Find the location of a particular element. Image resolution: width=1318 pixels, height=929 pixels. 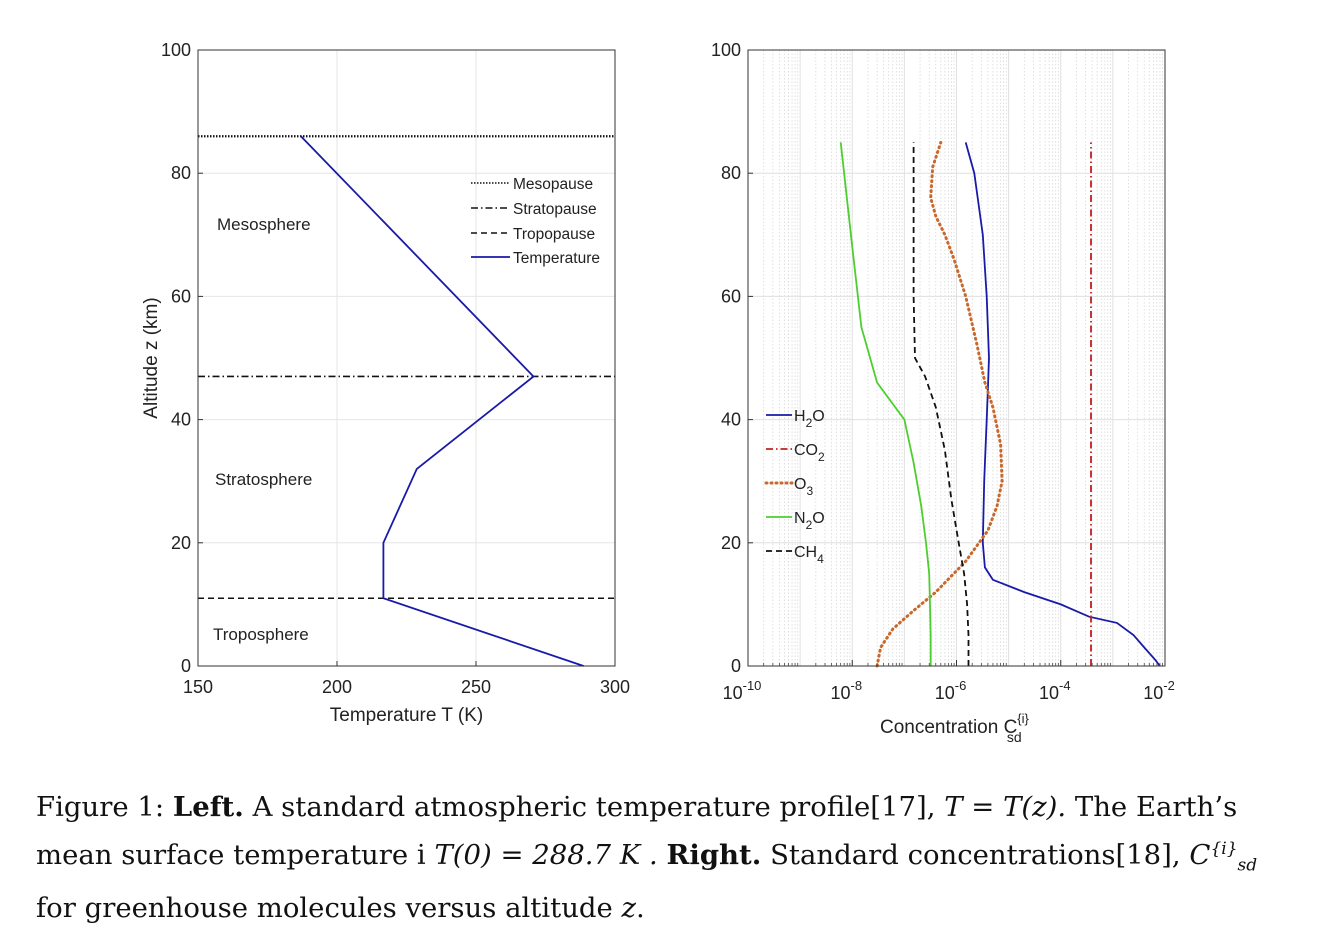

right-series is located at coordinates (1000, 404).